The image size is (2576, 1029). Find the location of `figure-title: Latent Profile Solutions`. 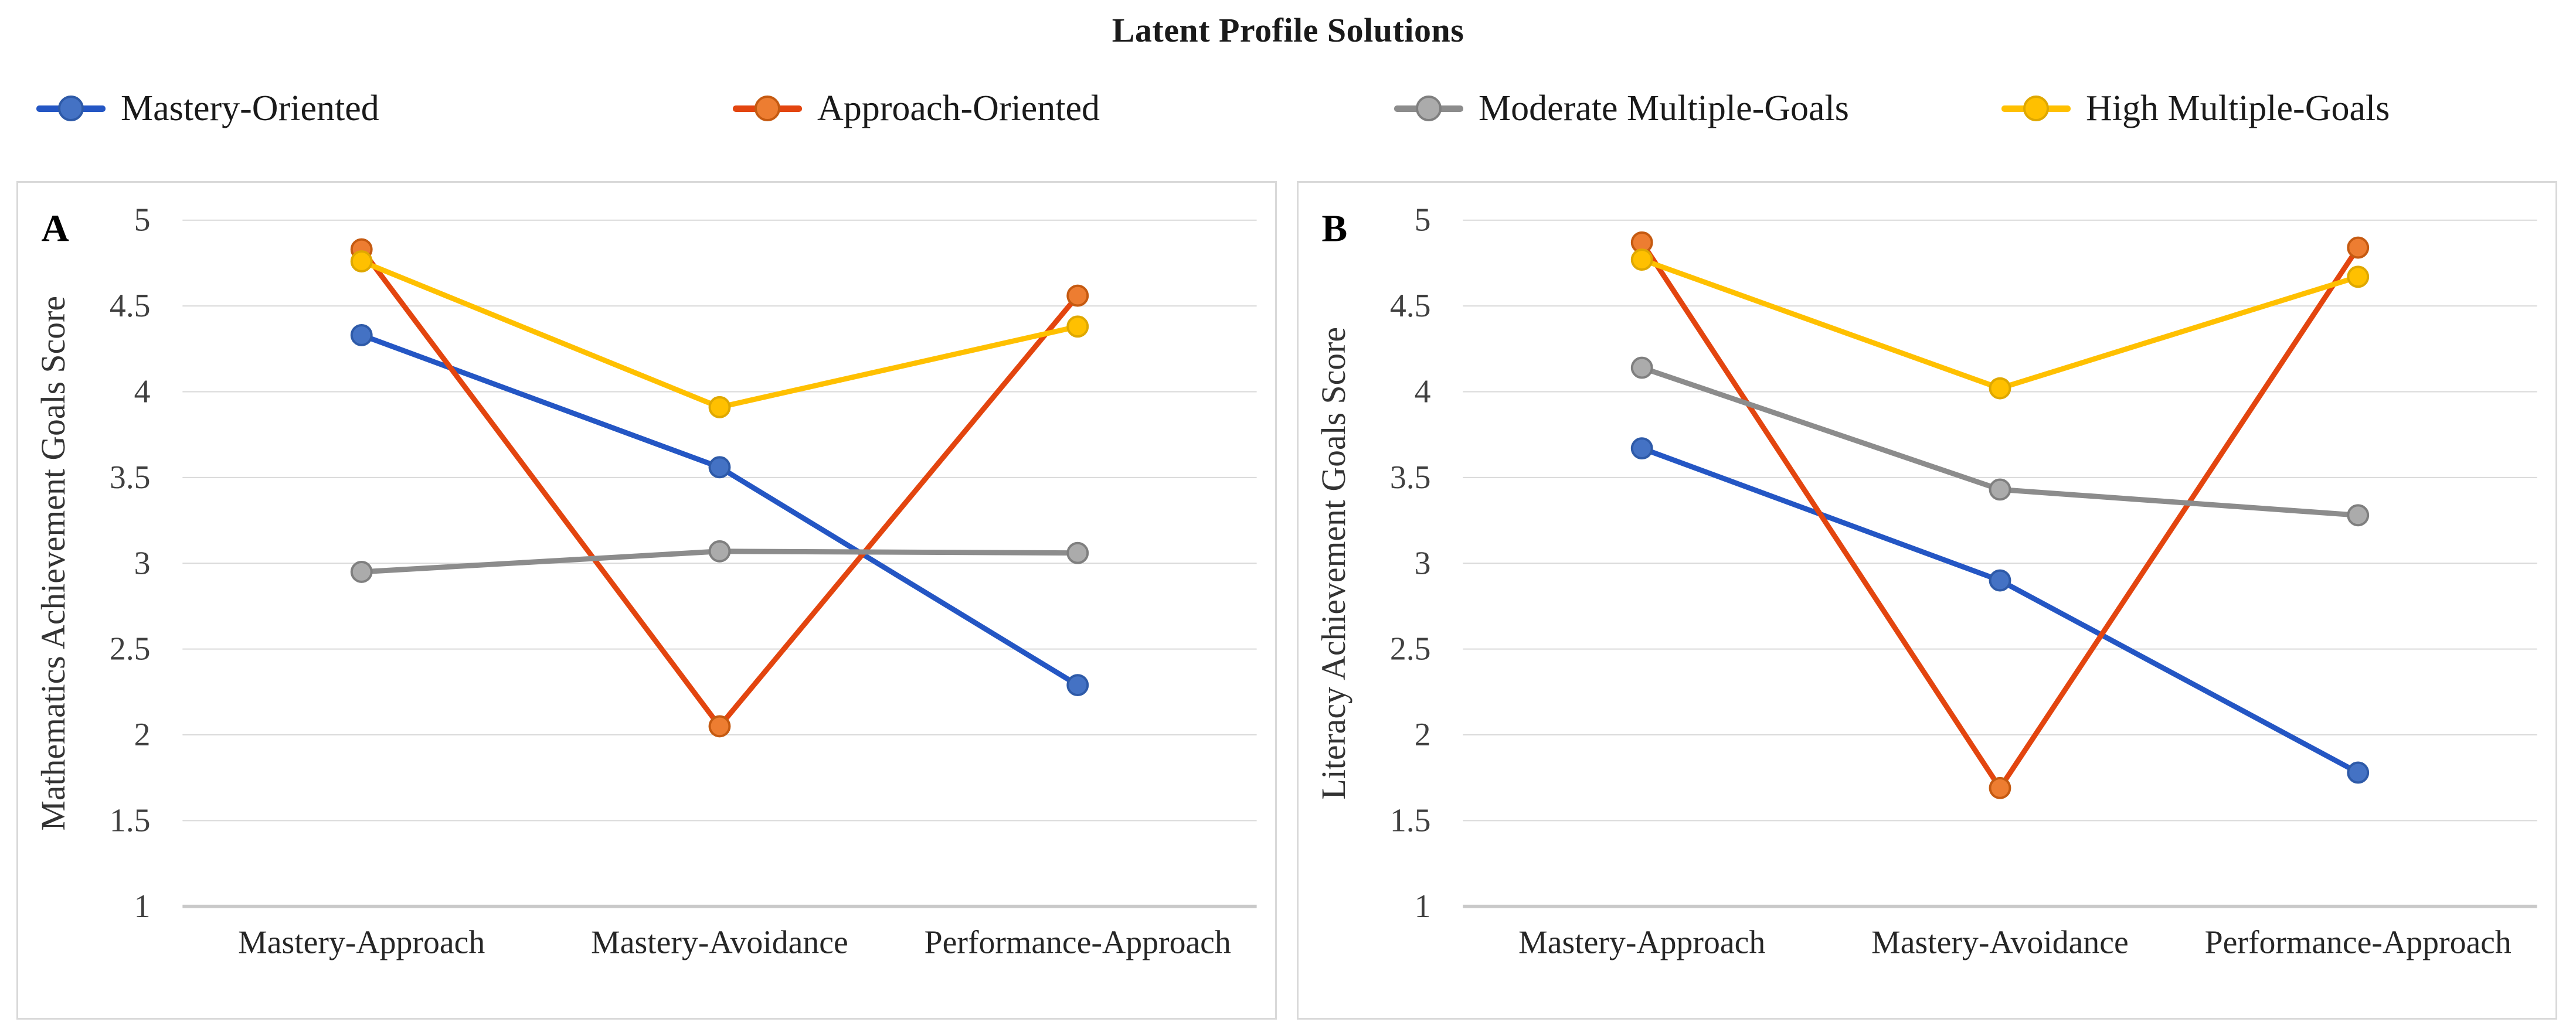

figure-title: Latent Profile Solutions is located at coordinates (1288, 30).